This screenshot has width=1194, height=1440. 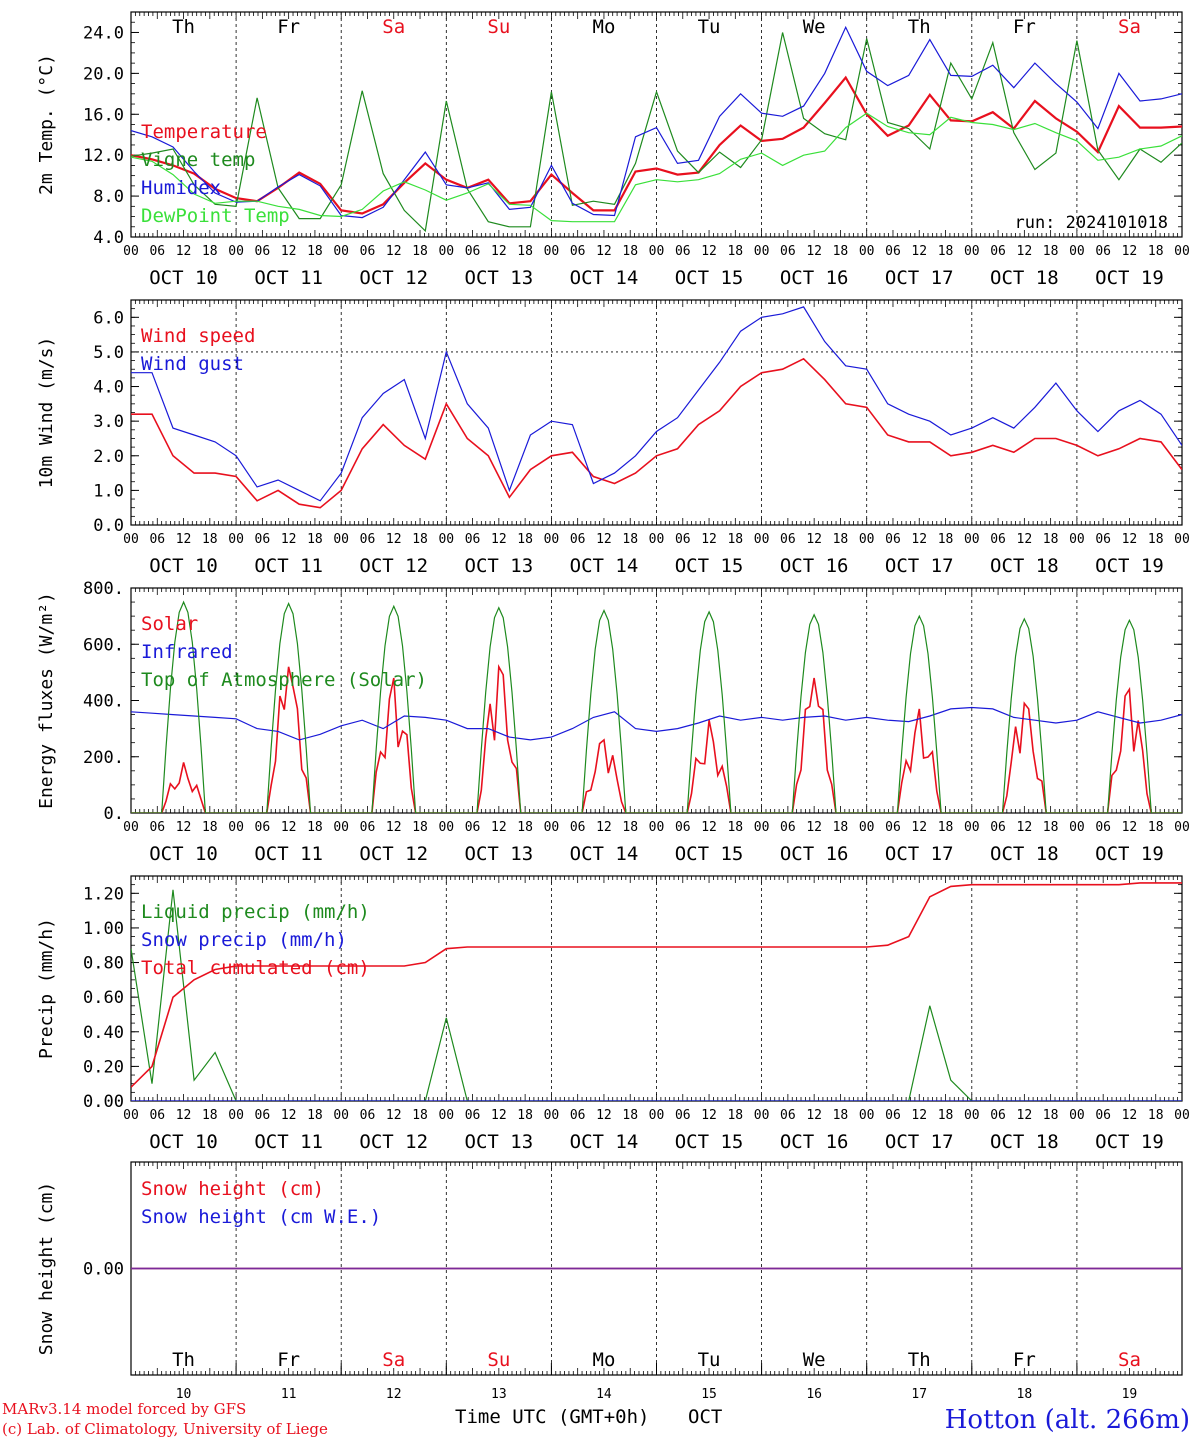 I want to click on legend-entry: Wind gust, so click(x=192, y=364).